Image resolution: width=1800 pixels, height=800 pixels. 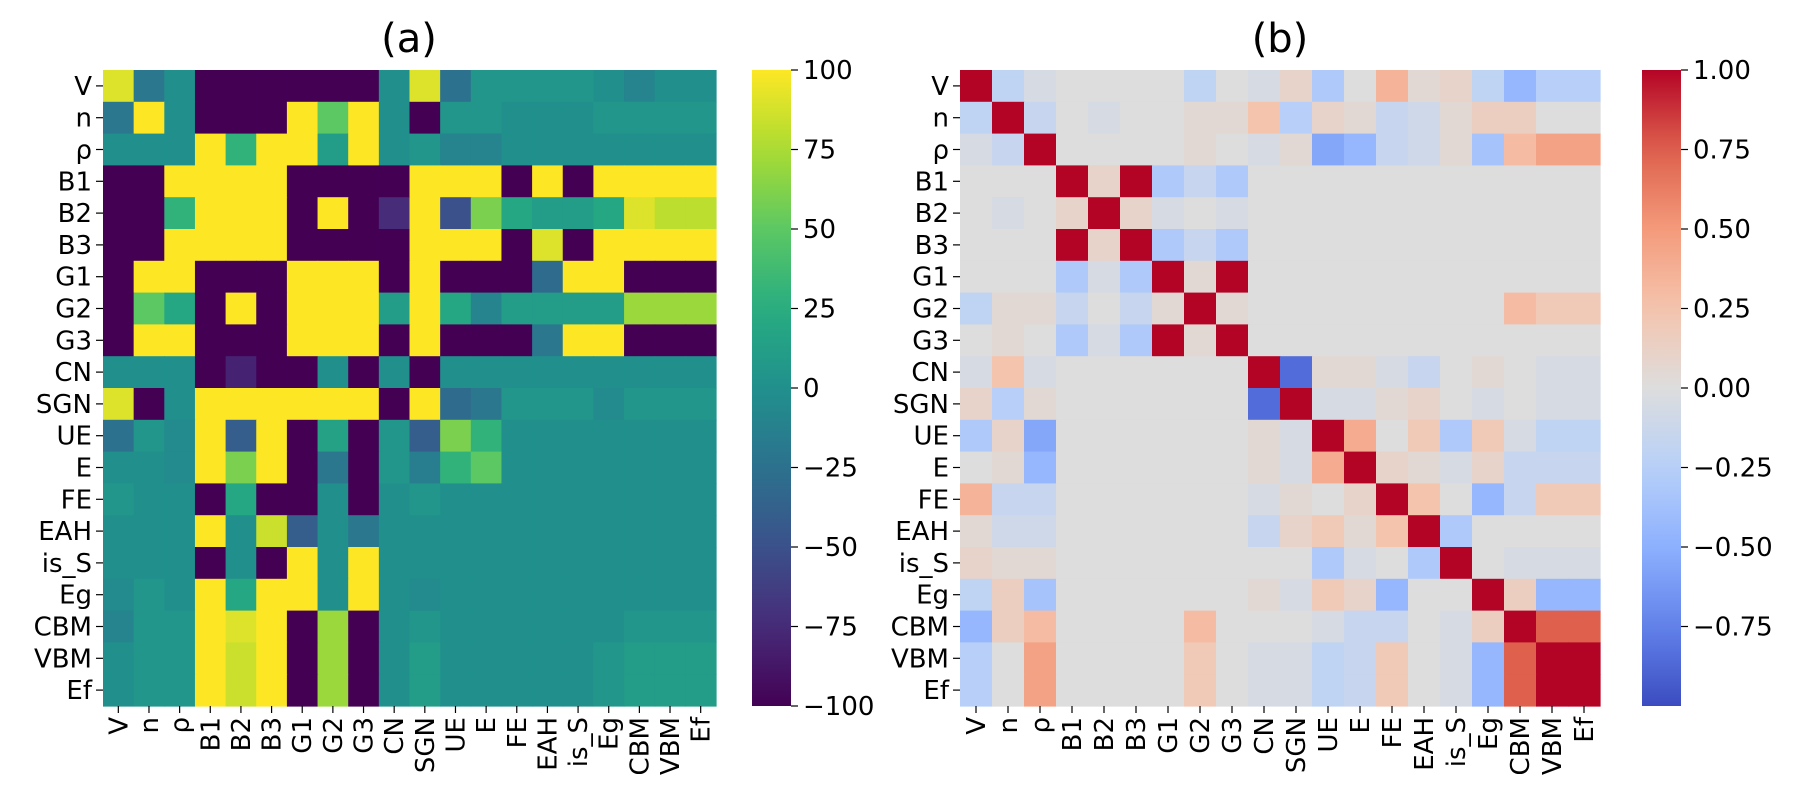 I want to click on heatmap-cell-is_S-CBM, so click(x=640, y=563).